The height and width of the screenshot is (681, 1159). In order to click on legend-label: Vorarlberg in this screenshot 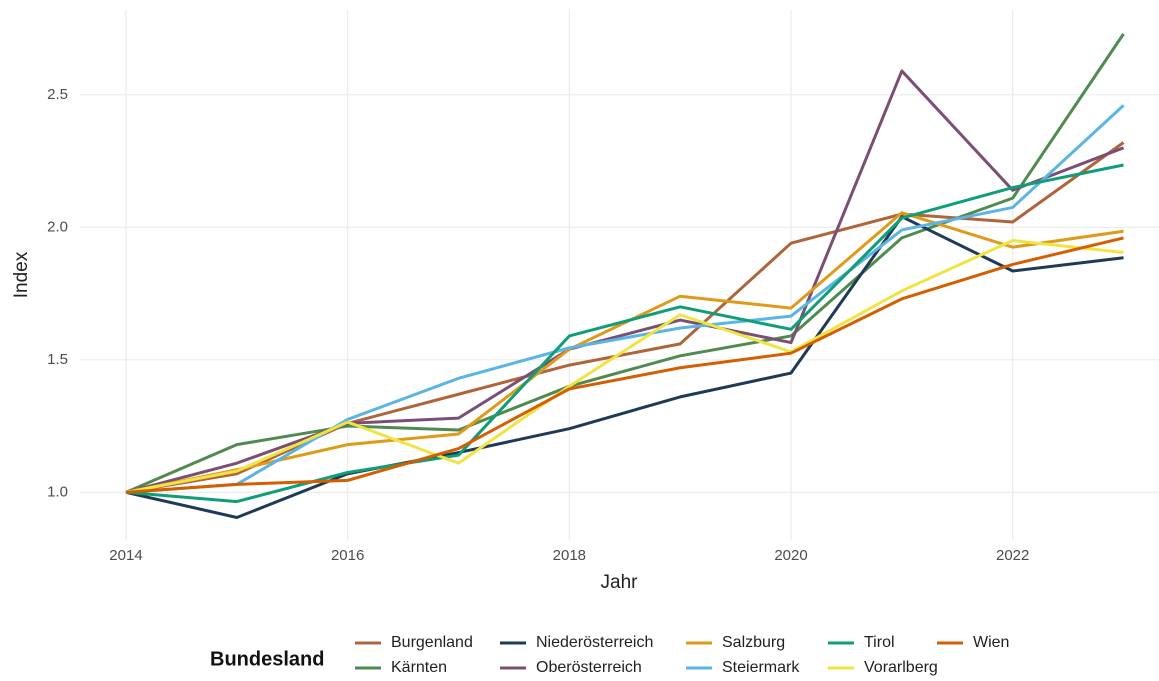, I will do `click(901, 667)`.